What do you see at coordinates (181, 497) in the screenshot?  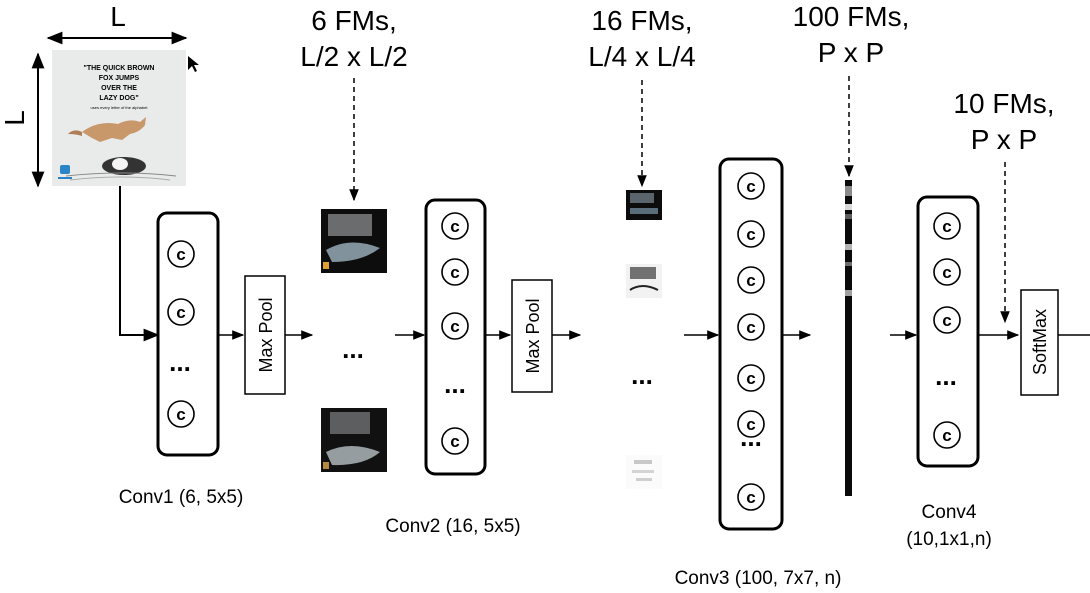 I see `conv1-label: Conv1 (6, 5x5)` at bounding box center [181, 497].